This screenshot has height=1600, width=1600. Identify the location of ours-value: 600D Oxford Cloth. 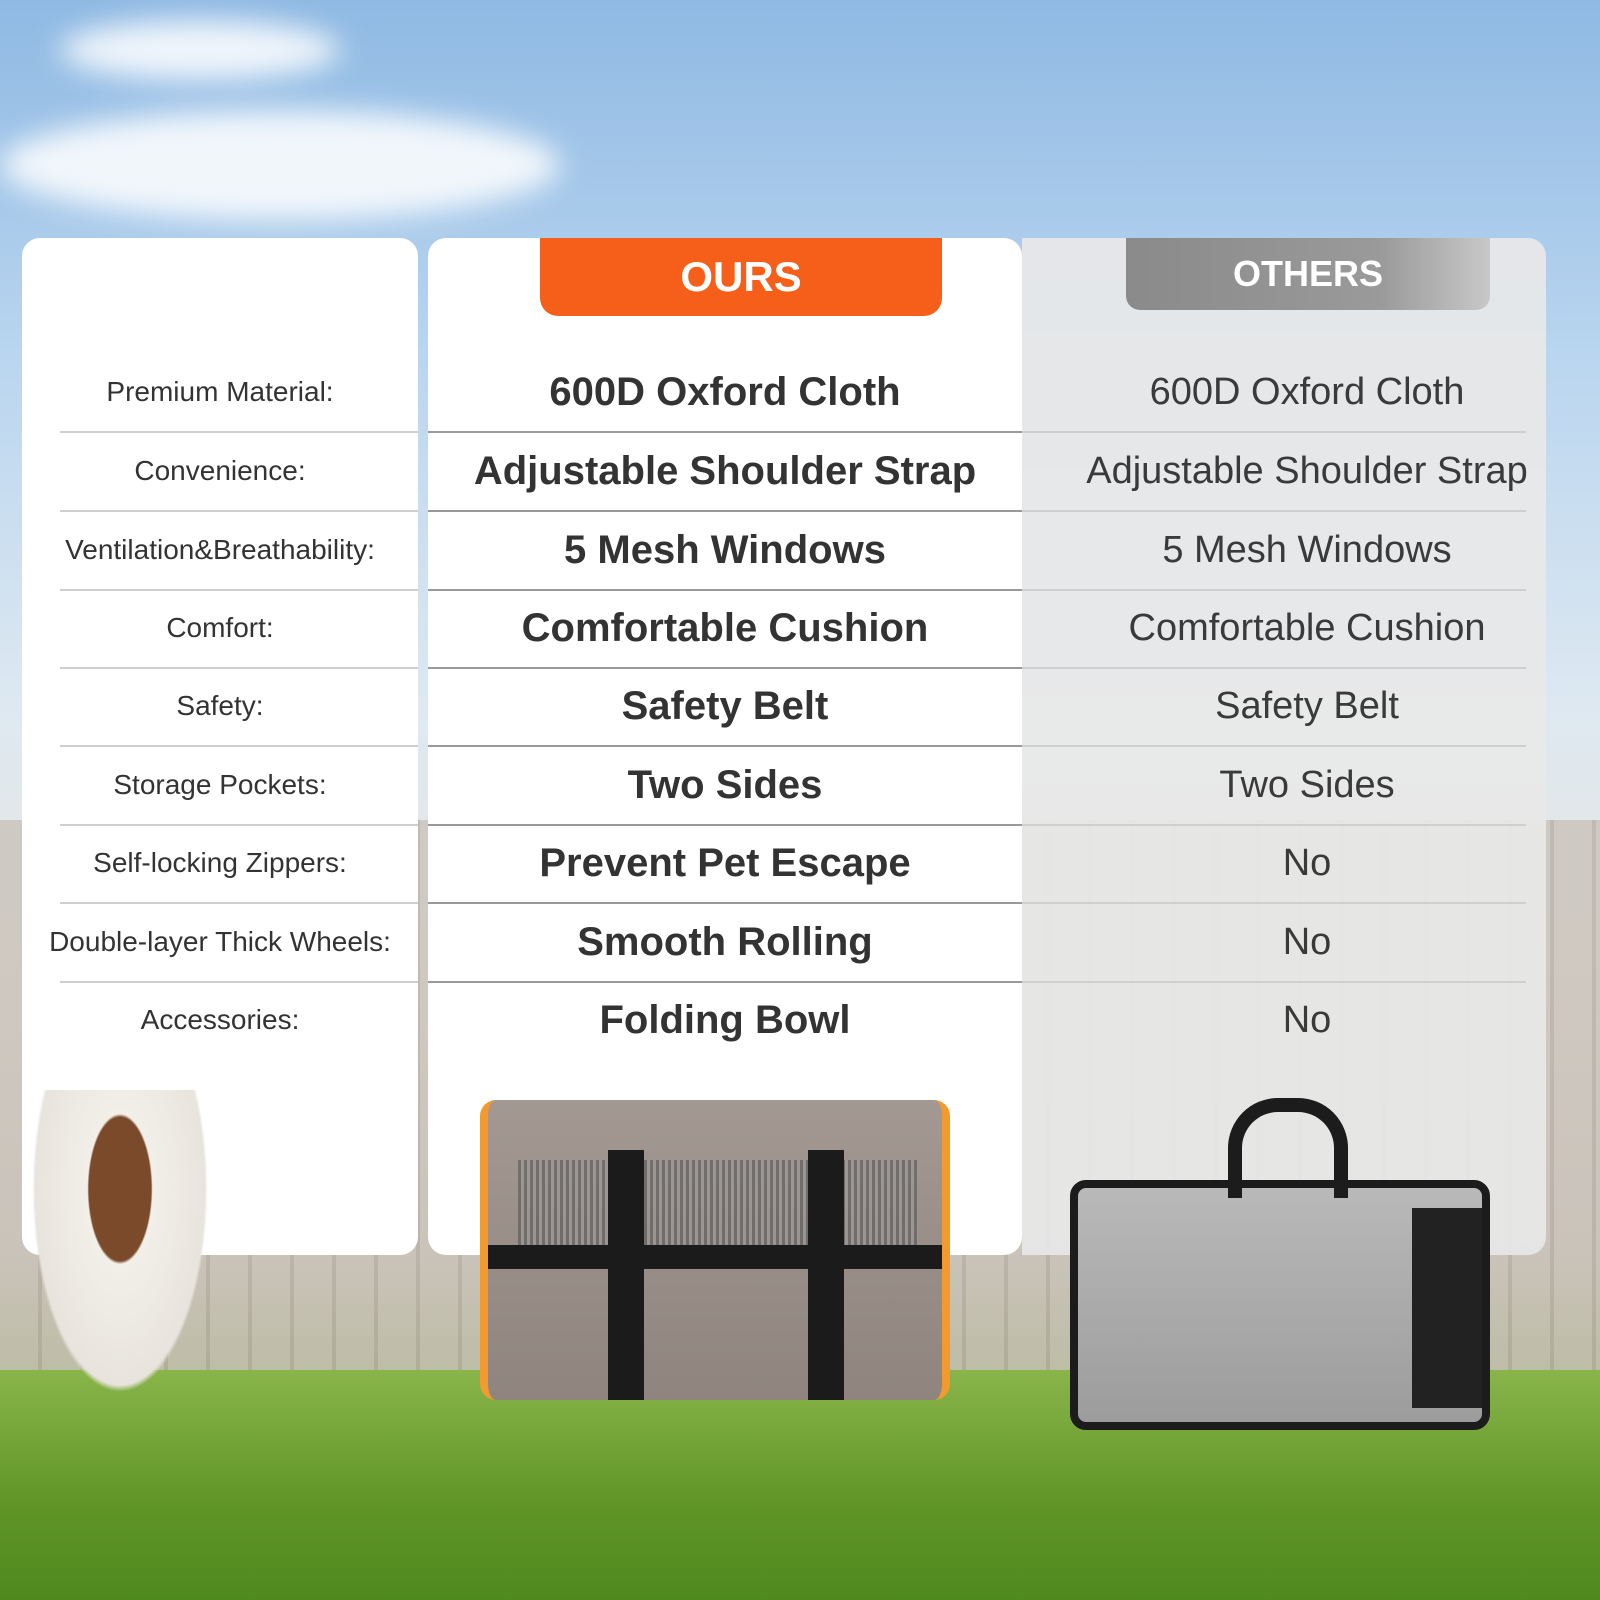
(725, 391).